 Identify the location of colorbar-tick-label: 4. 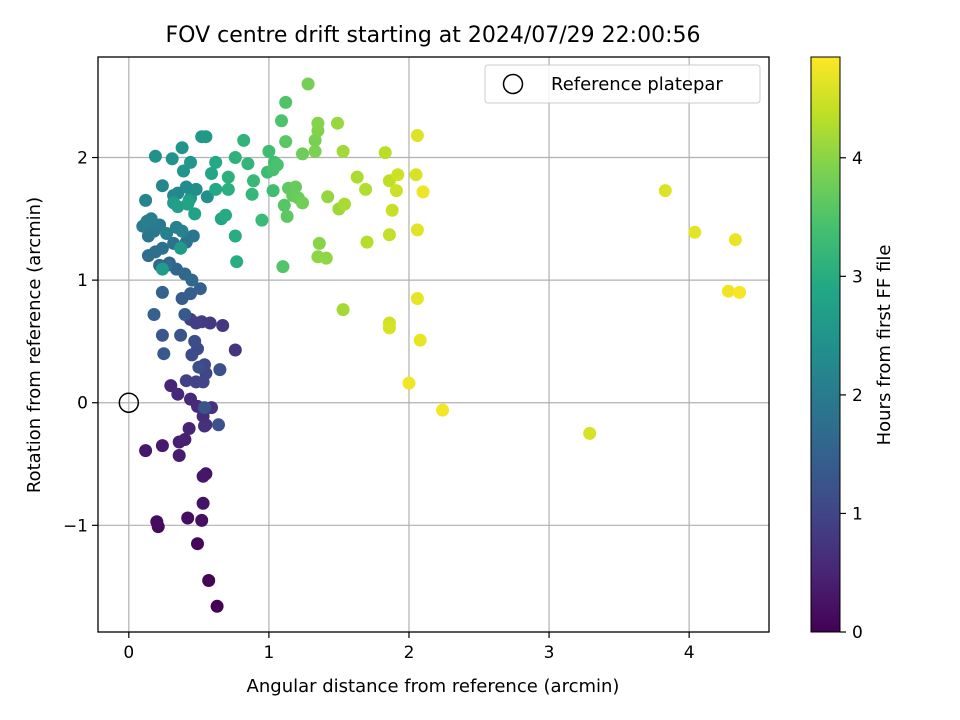
(857, 159).